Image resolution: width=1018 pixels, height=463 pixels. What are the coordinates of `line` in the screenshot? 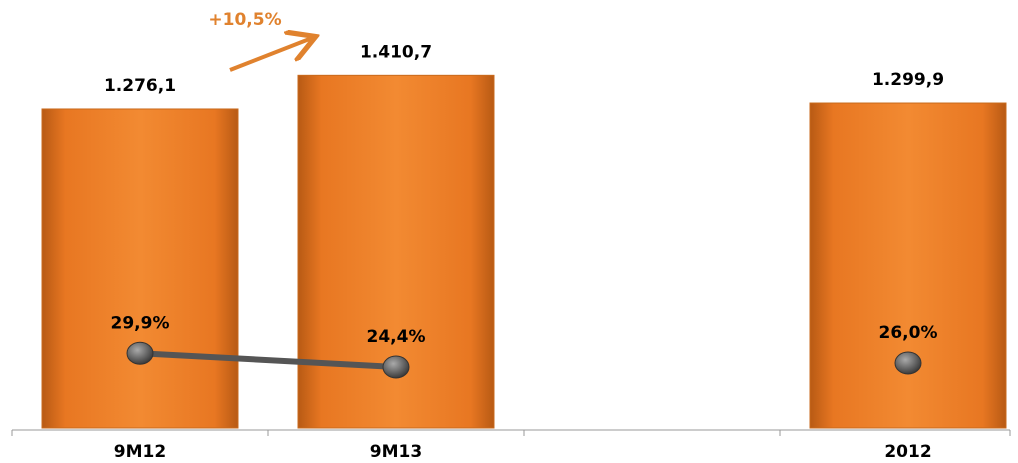 It's located at (268, 360).